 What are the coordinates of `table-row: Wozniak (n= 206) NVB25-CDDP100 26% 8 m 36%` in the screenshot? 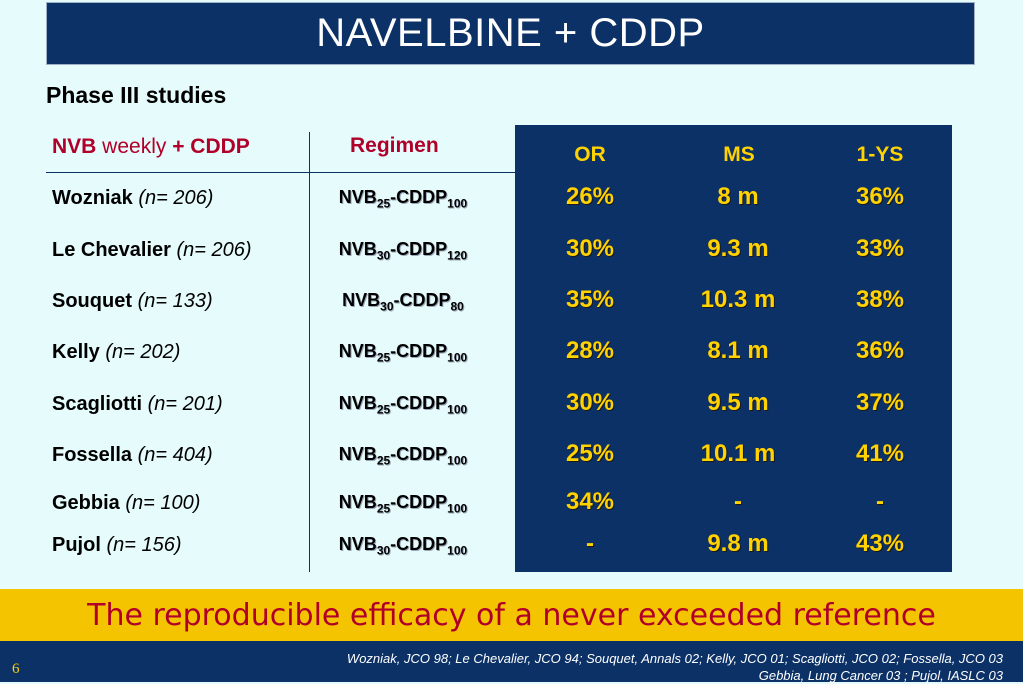 It's located at (511, 201).